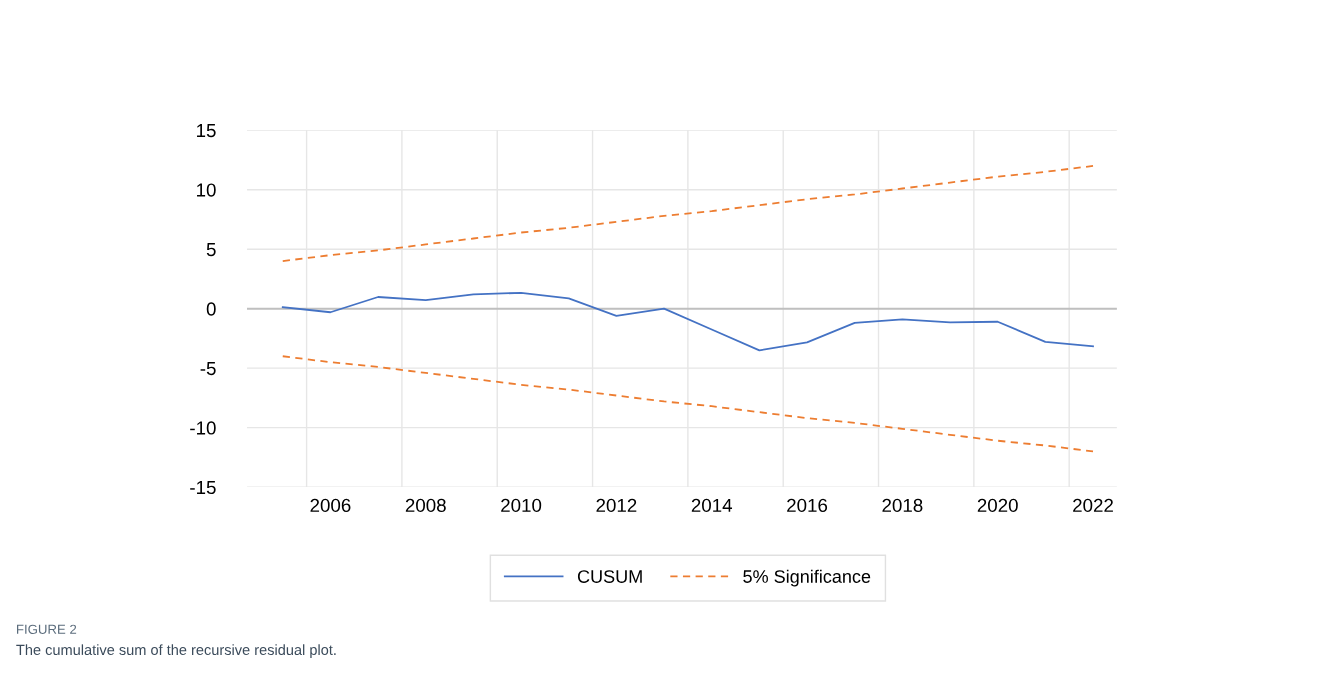 The height and width of the screenshot is (689, 1328). I want to click on y-tick-label: -15, so click(203, 488).